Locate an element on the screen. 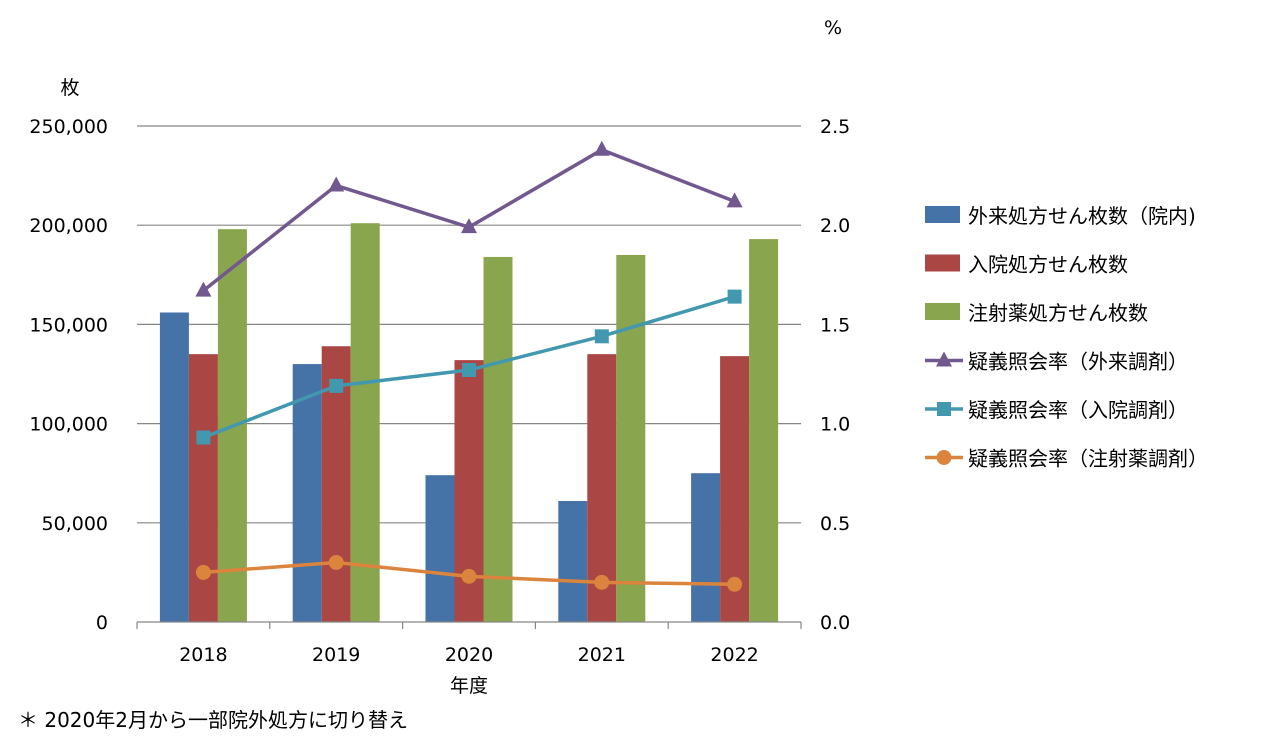  y-tick-label: 150,000 is located at coordinates (68, 325).